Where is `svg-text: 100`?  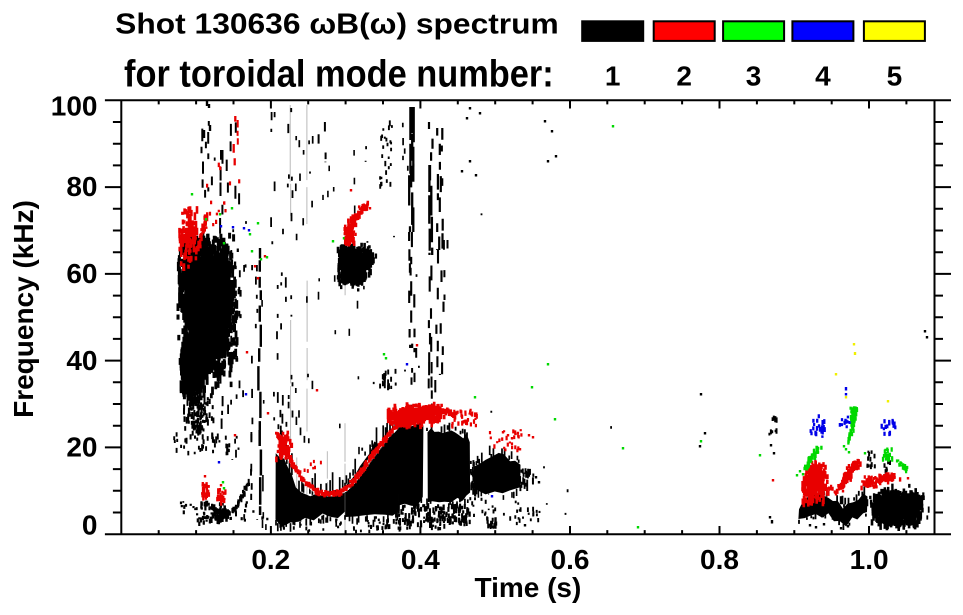 svg-text: 100 is located at coordinates (74, 106).